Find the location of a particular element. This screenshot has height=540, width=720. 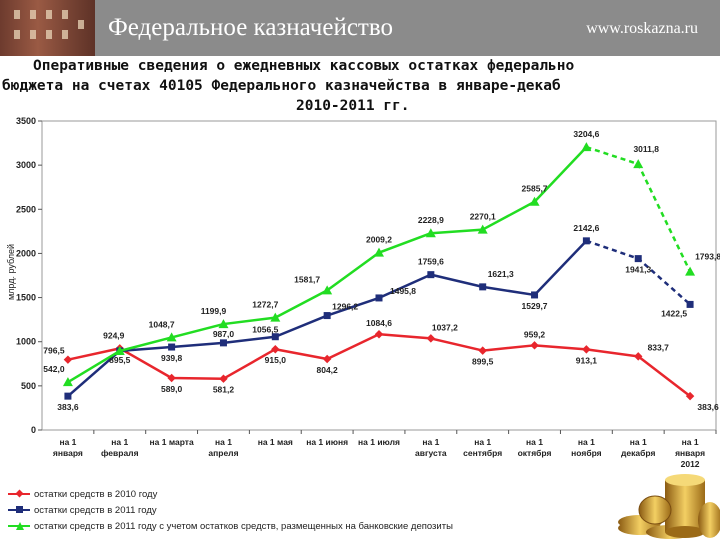

series-2010-data-label: 804,2 is located at coordinates (328, 370).